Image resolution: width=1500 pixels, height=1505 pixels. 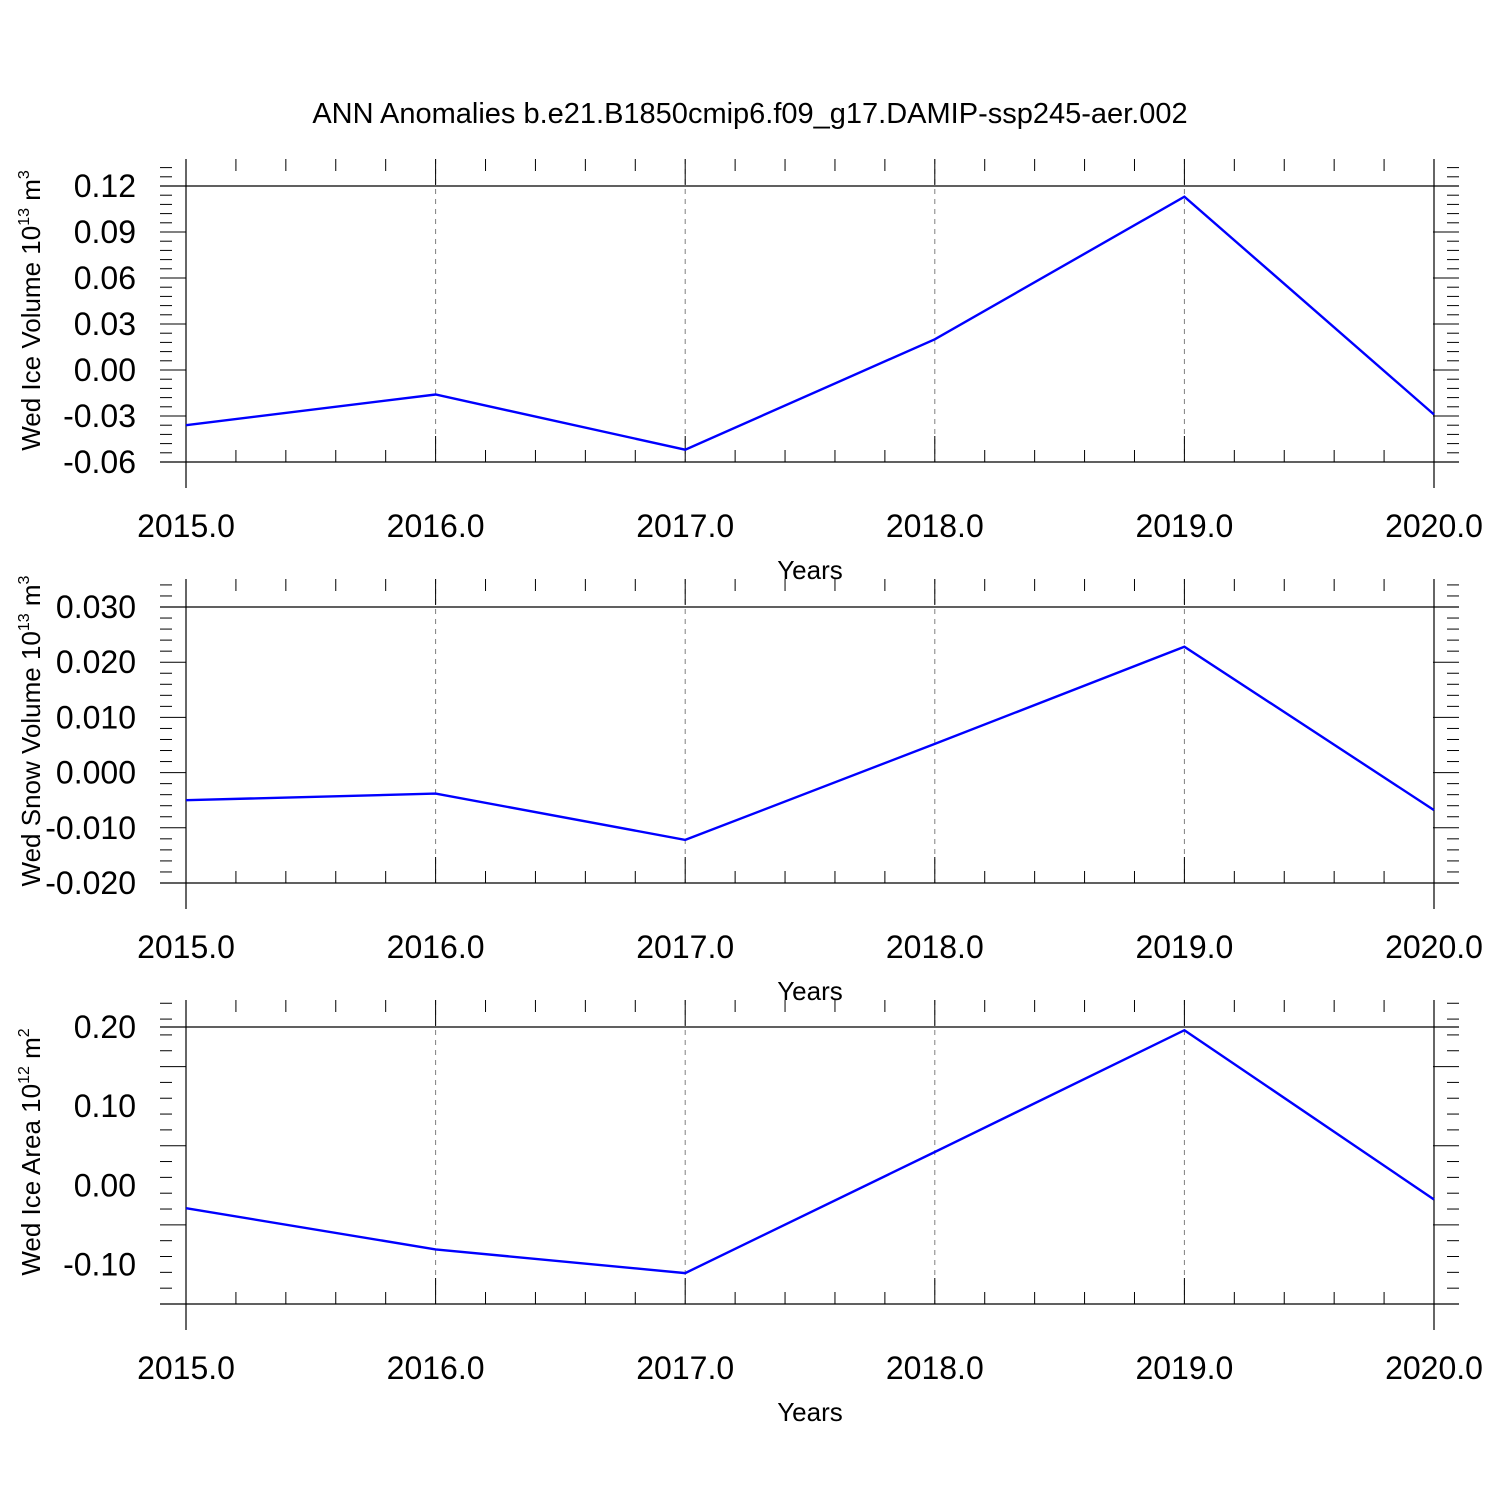 What do you see at coordinates (99, 416) in the screenshot?
I see `y-tick-label: -0.03` at bounding box center [99, 416].